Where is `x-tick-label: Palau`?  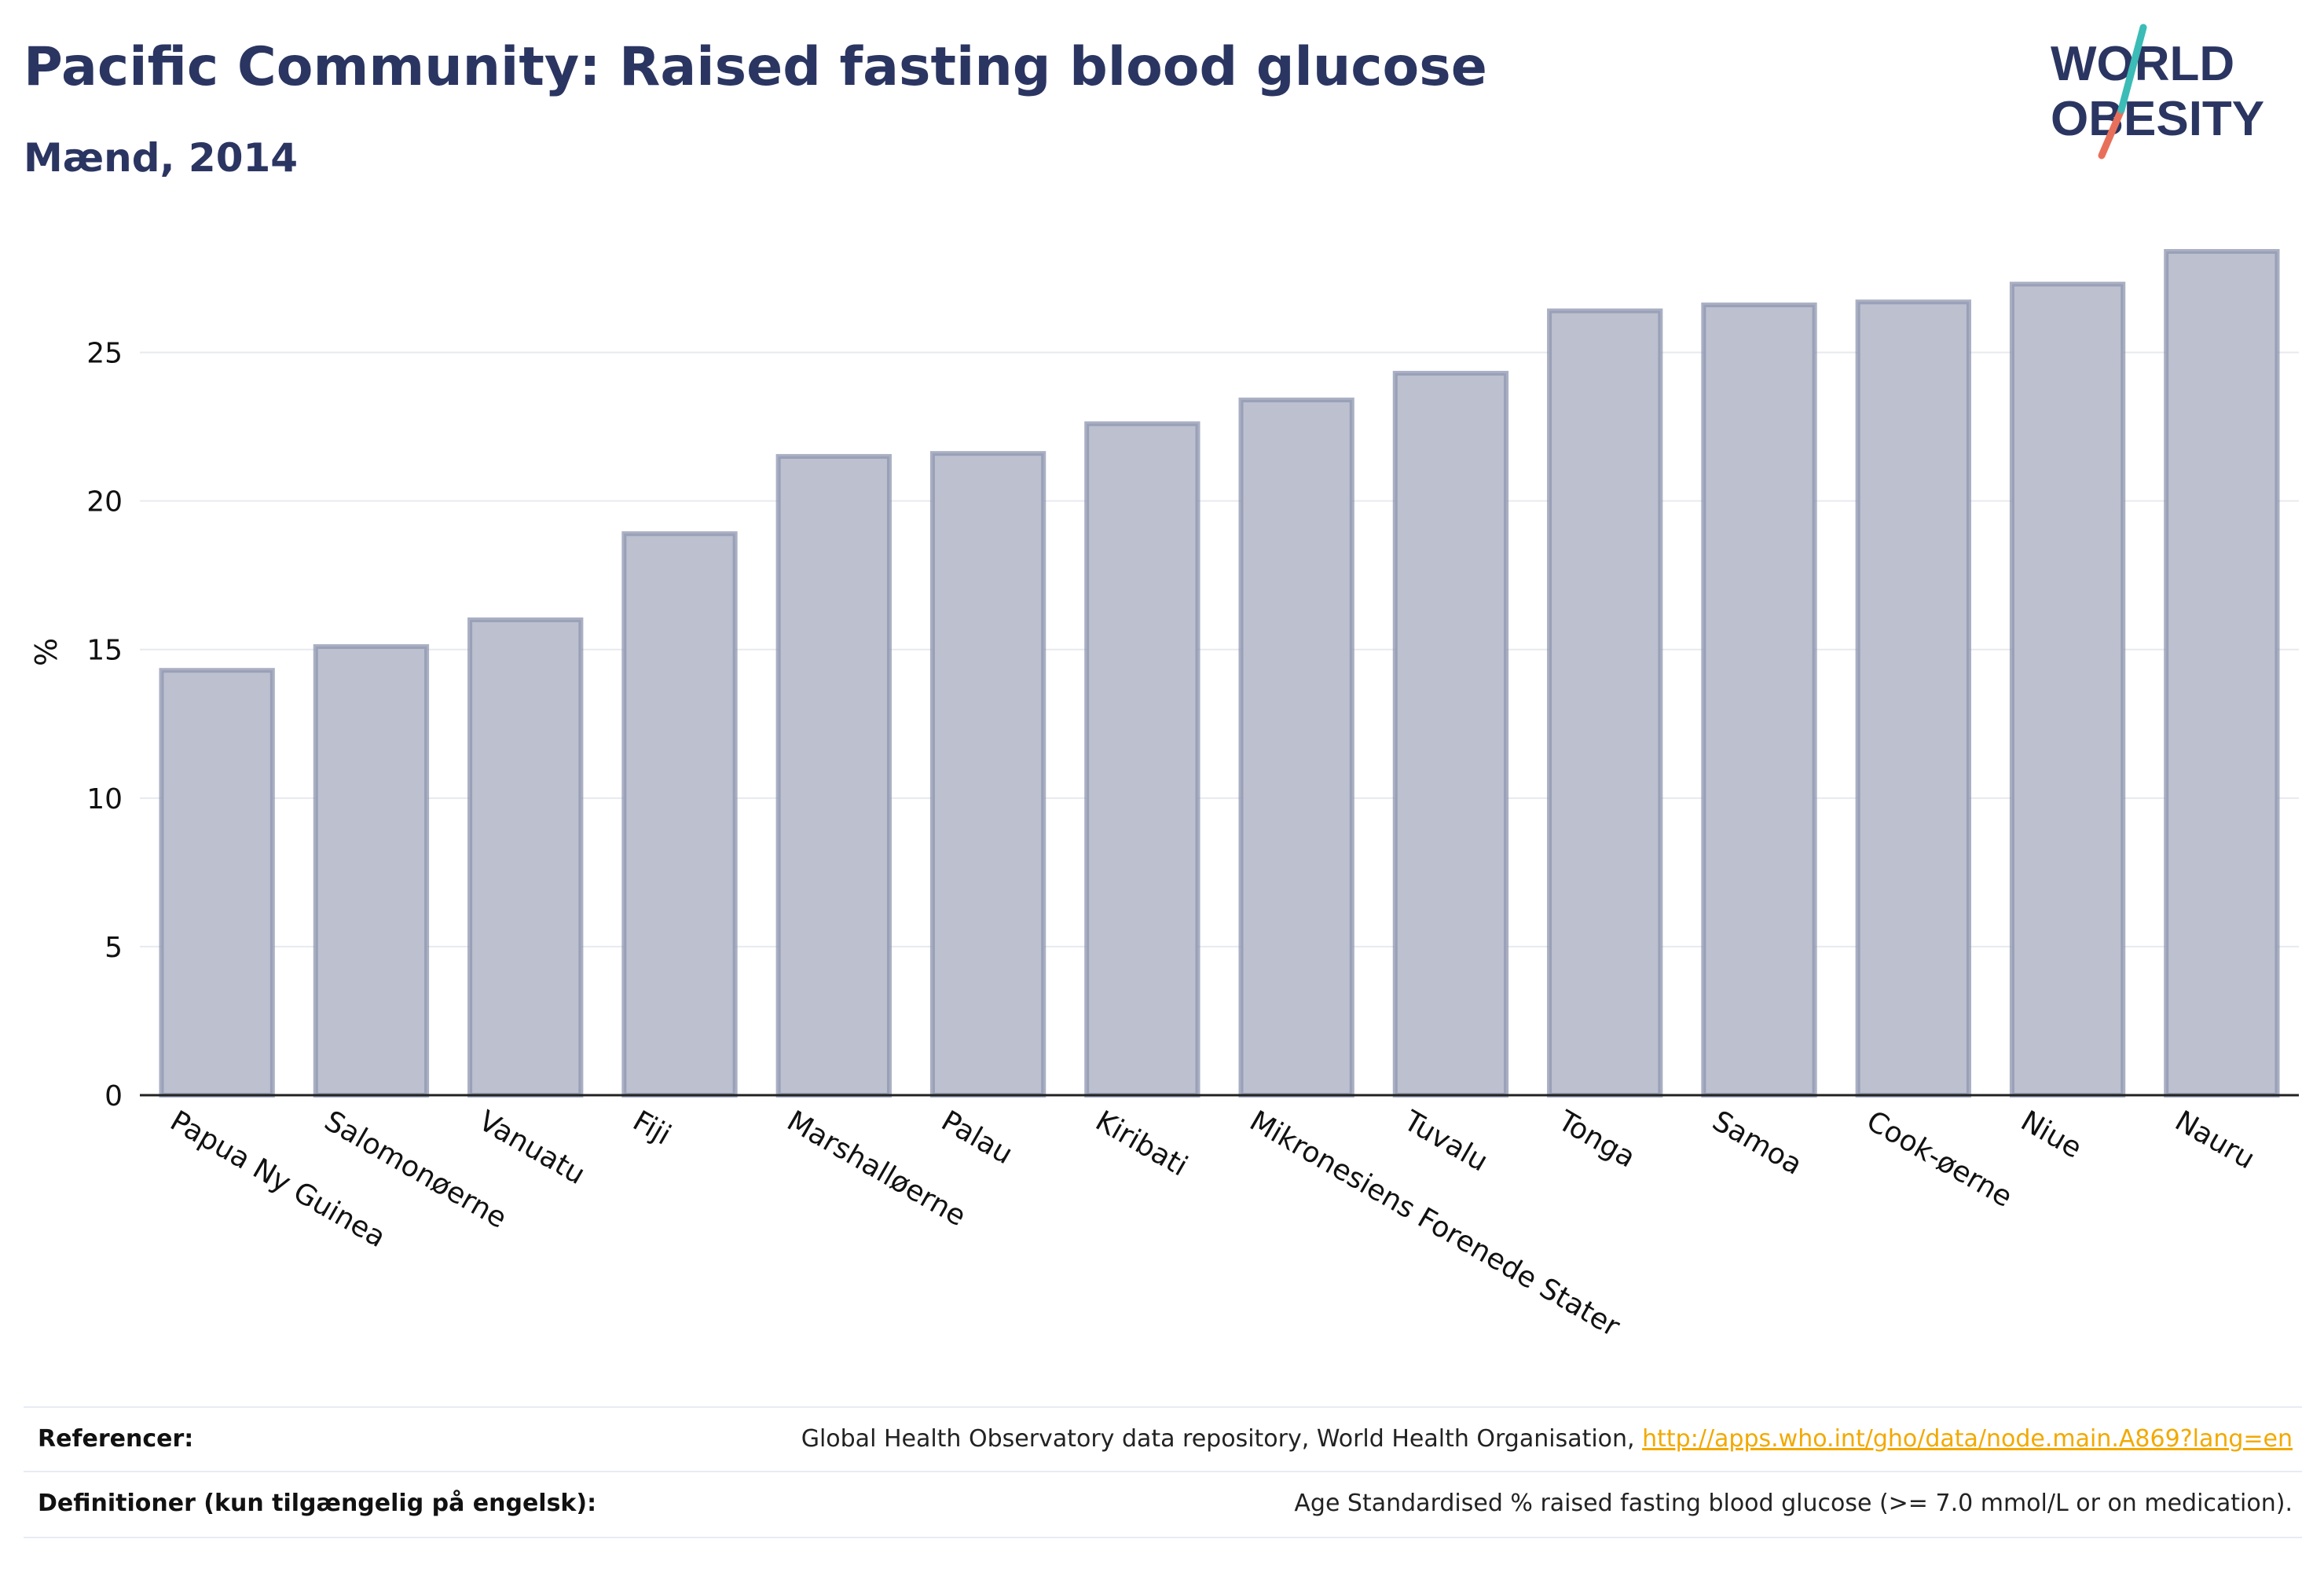
x-tick-label: Palau is located at coordinates (977, 1138).